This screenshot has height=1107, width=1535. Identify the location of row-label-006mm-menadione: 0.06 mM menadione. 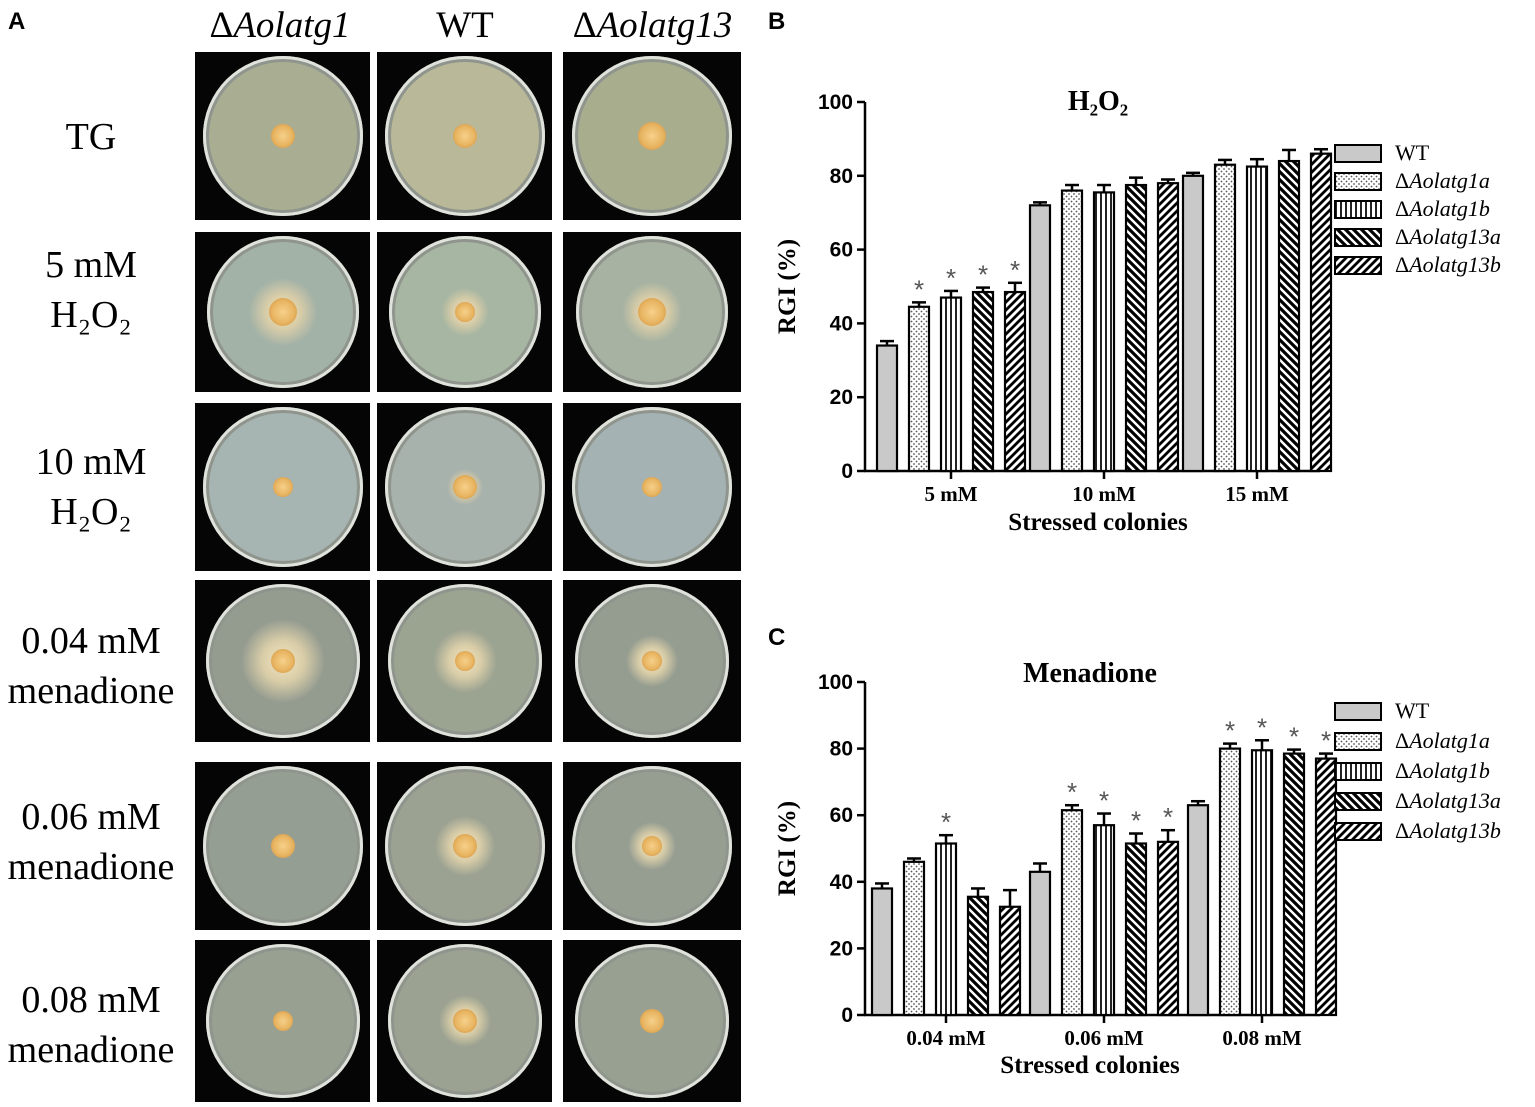
(91, 842).